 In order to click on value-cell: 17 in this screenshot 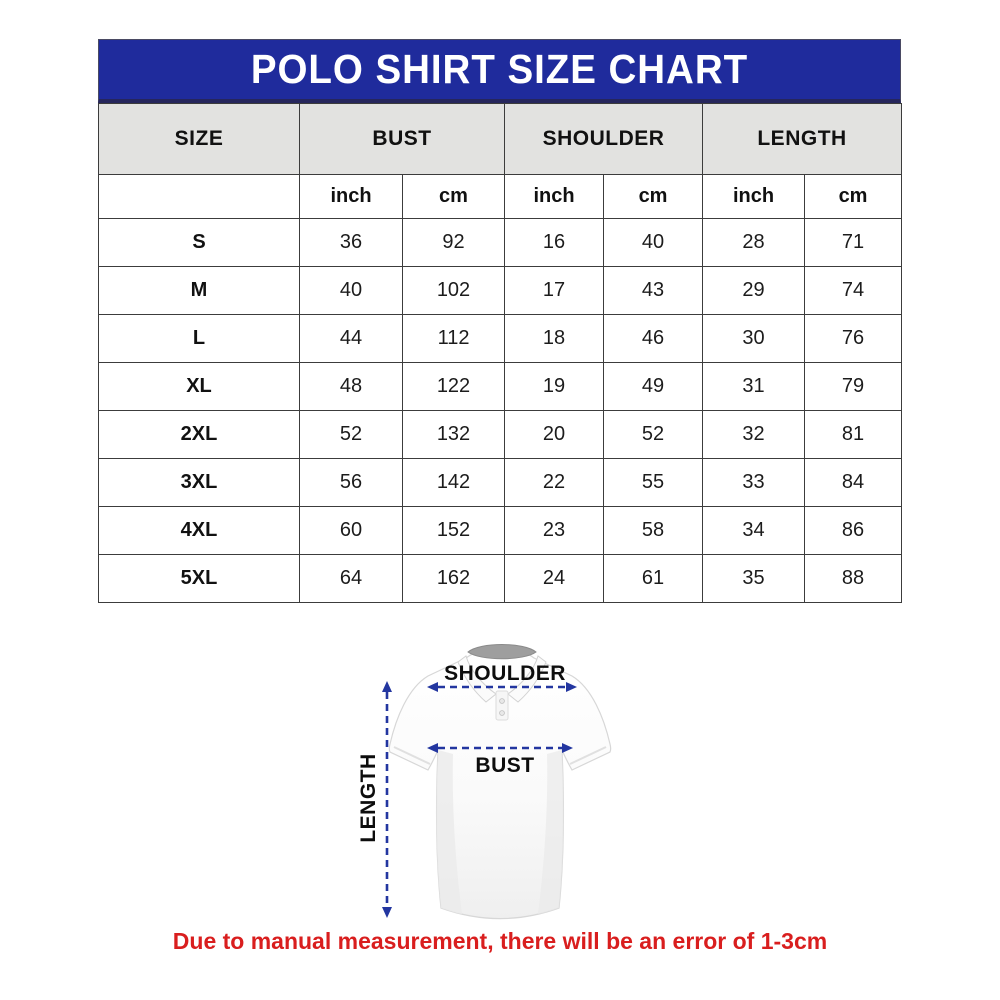, I will do `click(554, 290)`.